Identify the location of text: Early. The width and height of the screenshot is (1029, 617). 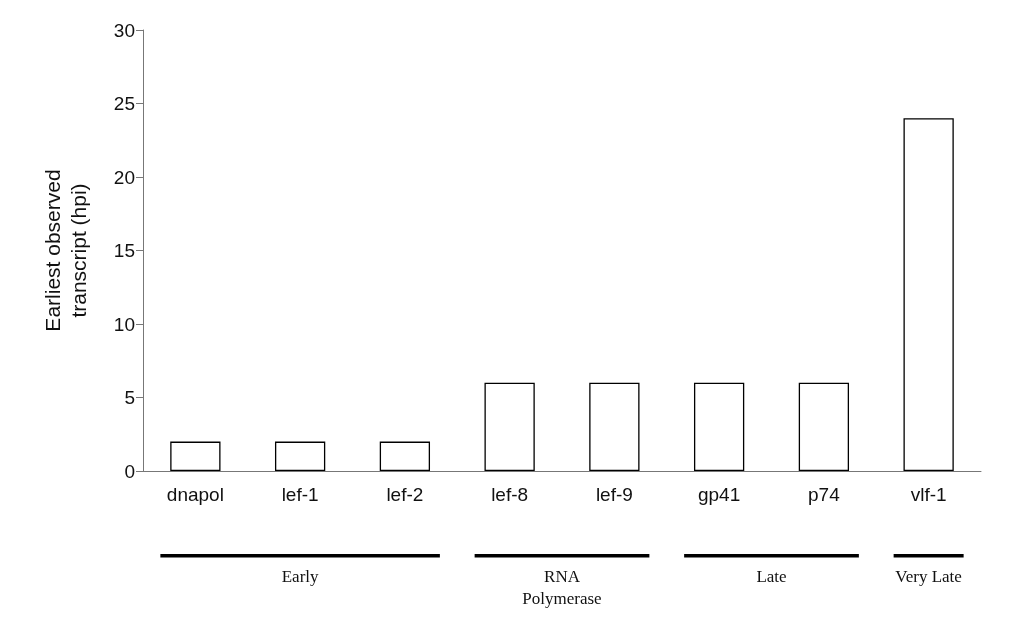
(300, 576).